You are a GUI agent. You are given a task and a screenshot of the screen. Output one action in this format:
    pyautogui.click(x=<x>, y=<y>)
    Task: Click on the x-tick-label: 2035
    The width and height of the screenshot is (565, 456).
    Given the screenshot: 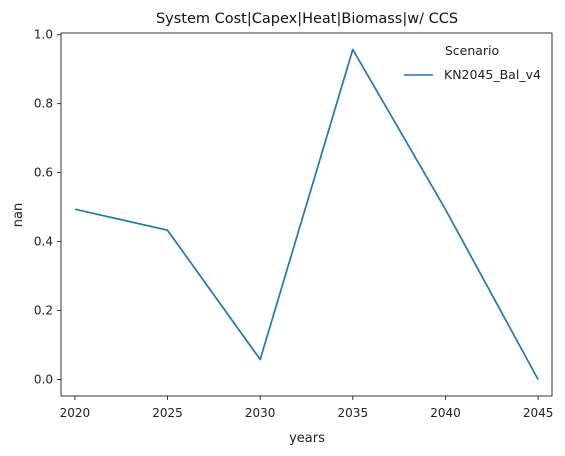 What is the action you would take?
    pyautogui.click(x=353, y=413)
    